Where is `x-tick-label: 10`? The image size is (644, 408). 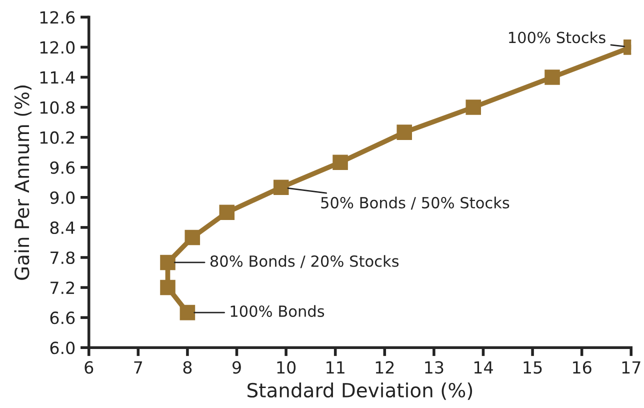
x-tick-label: 10 is located at coordinates (286, 367).